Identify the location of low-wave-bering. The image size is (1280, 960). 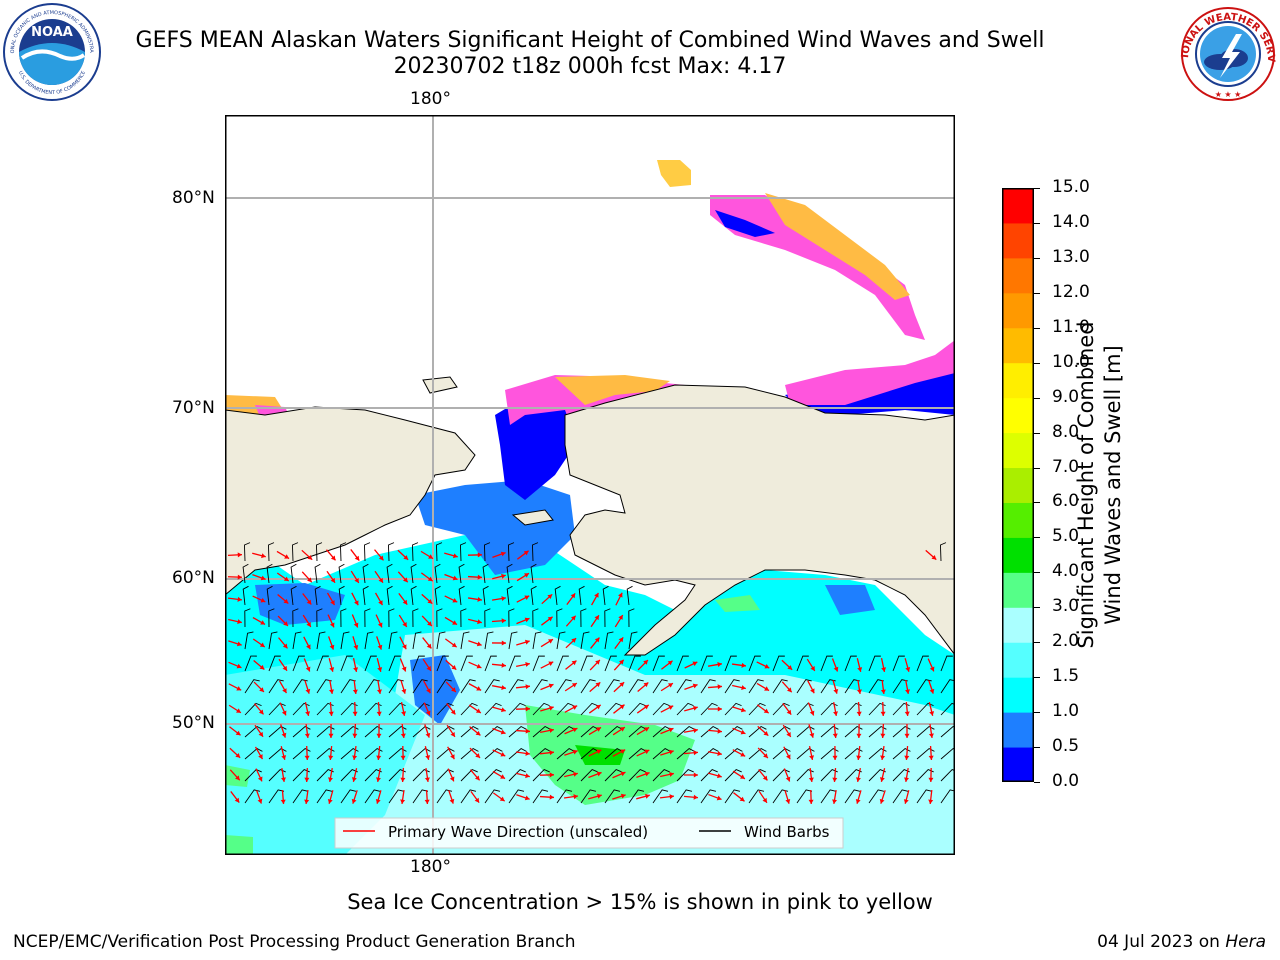
(495, 527).